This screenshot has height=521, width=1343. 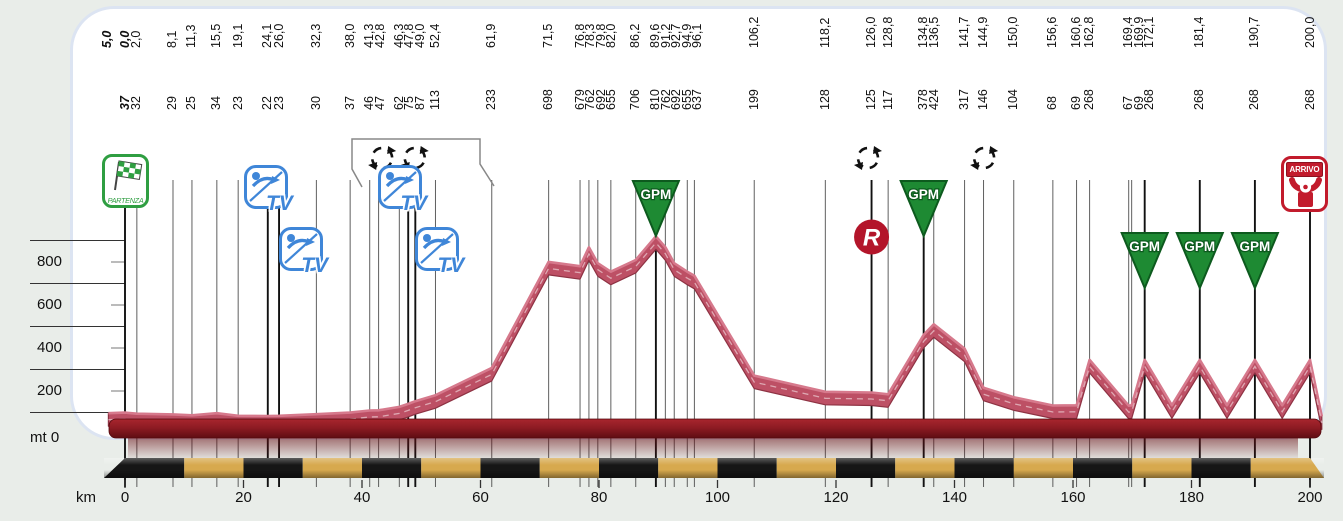 What do you see at coordinates (1089, 32) in the screenshot?
I see `km-label: 162,8` at bounding box center [1089, 32].